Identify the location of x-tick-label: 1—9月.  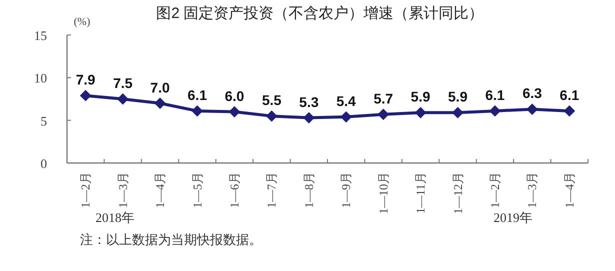
(346, 190).